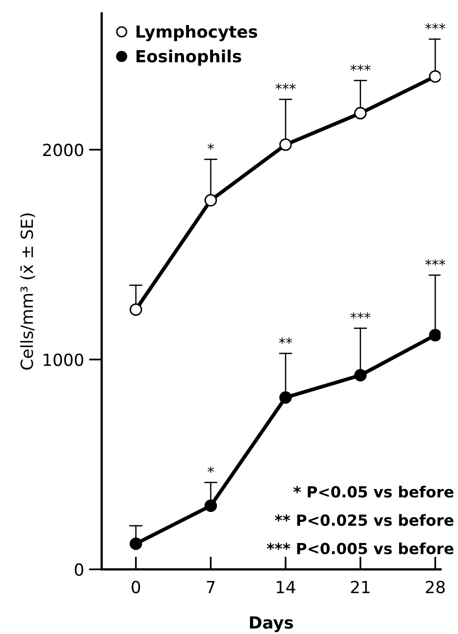 The image size is (458, 634). I want to click on annotation: *** P<0.005 vs before, so click(360, 548).